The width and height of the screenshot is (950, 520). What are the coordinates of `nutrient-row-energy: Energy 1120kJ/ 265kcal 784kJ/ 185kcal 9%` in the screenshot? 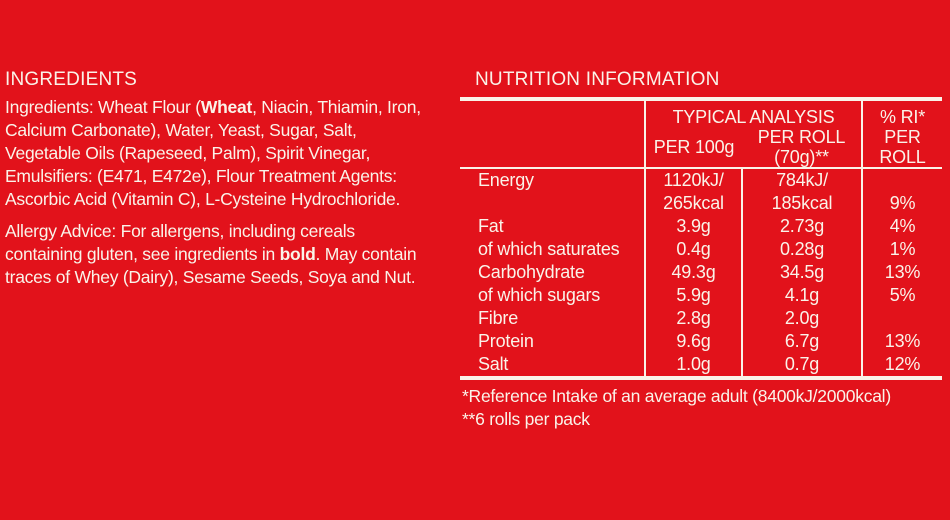 It's located at (701, 191).